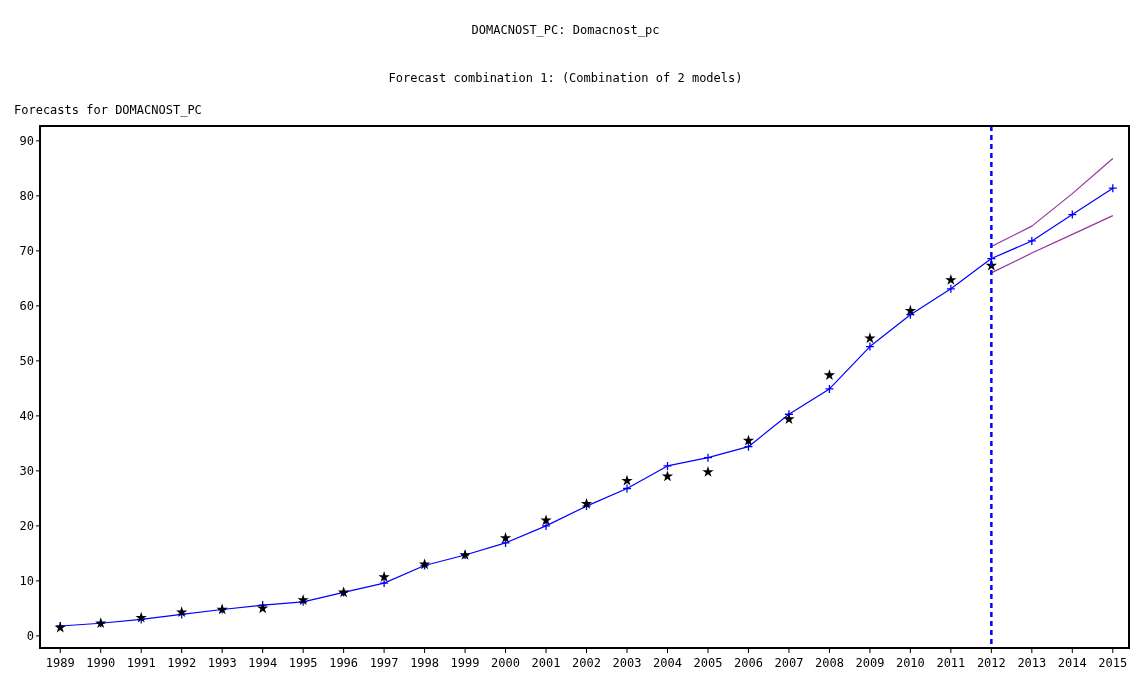  I want to click on x-tick-label: 1990, so click(101, 663).